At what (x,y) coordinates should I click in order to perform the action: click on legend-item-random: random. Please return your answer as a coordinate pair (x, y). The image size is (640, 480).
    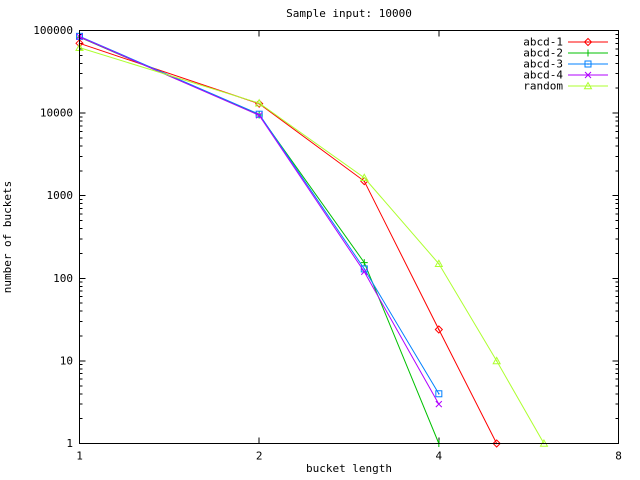
    Looking at the image, I should click on (565, 86).